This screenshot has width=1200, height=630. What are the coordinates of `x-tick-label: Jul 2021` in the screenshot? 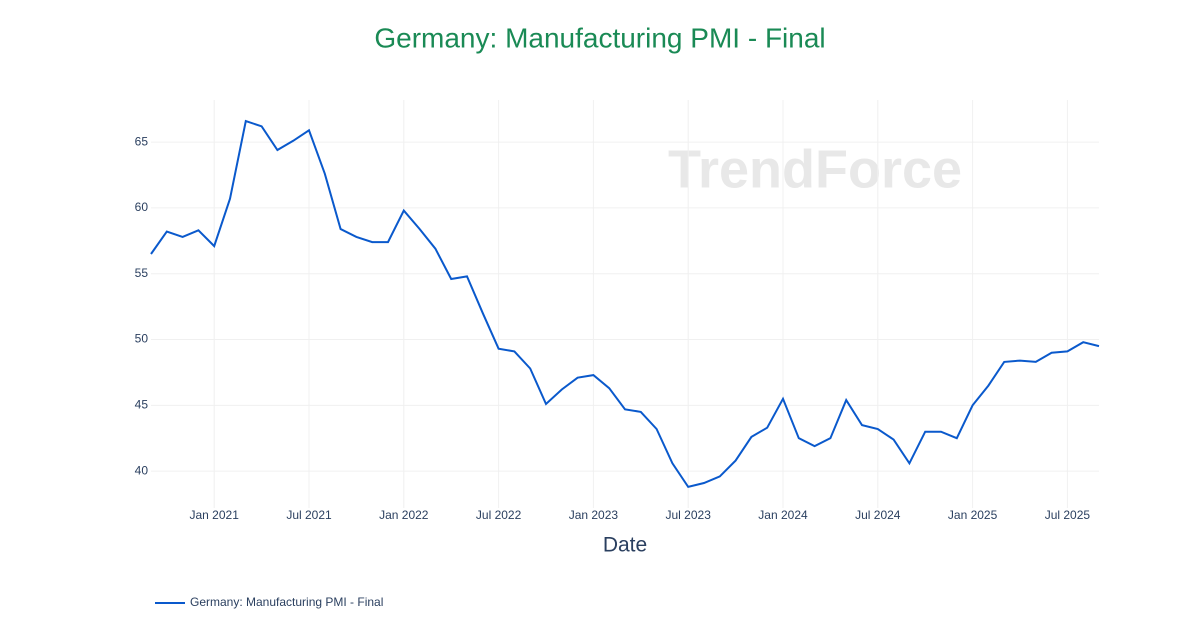 It's located at (309, 515).